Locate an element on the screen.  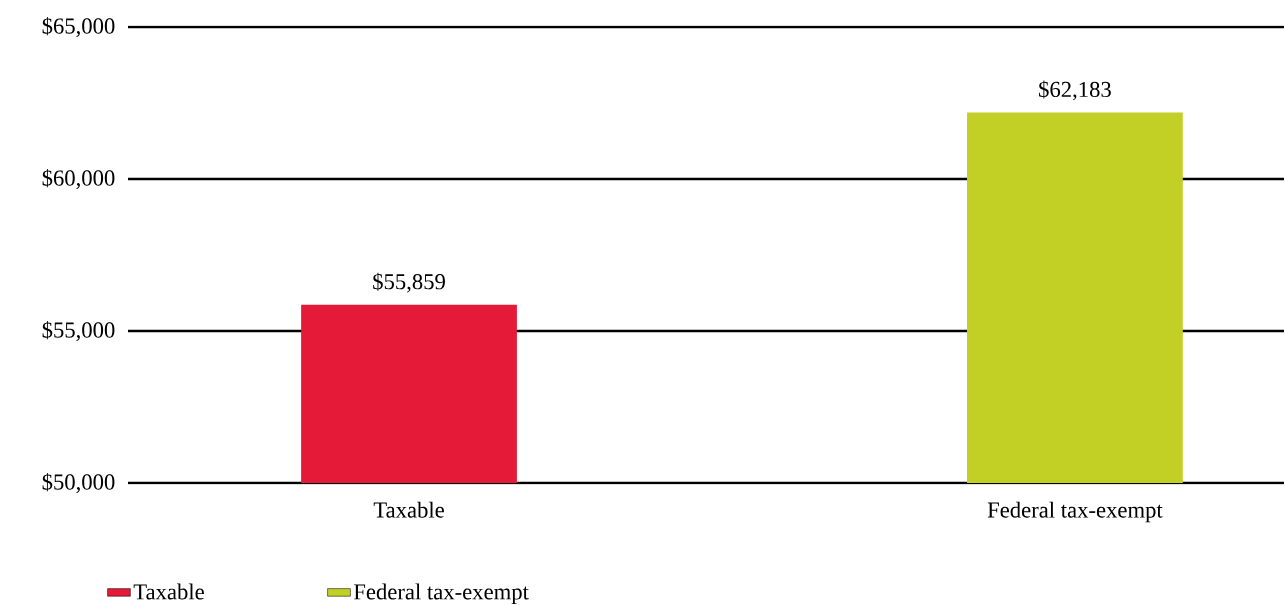
y-tick-label: $50,000 is located at coordinates (78, 483).